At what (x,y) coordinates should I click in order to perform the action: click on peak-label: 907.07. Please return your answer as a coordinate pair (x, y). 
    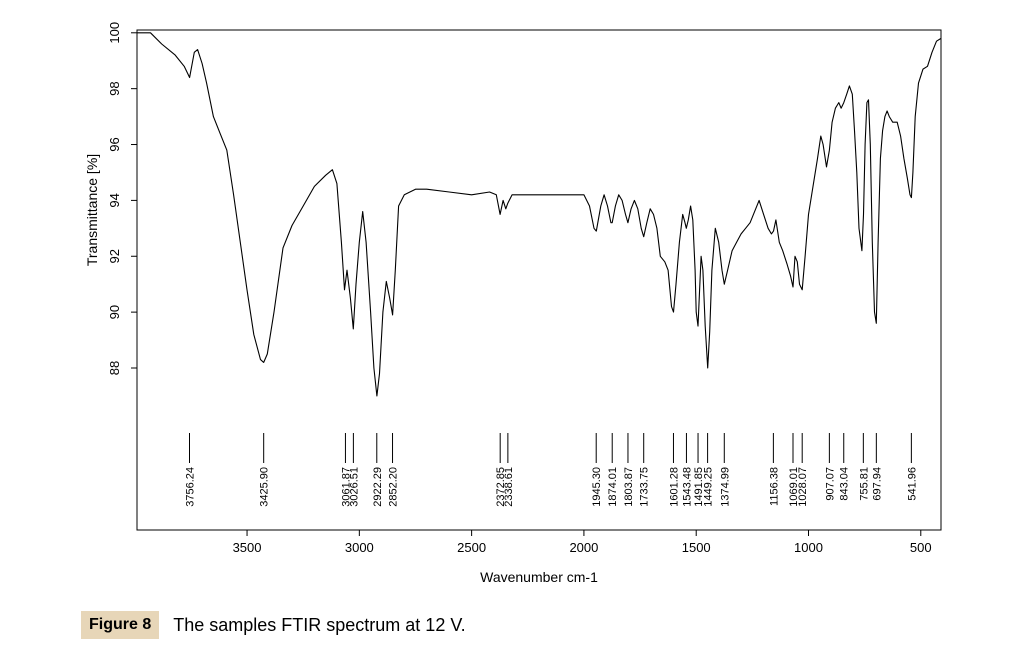
    Looking at the image, I should click on (830, 484).